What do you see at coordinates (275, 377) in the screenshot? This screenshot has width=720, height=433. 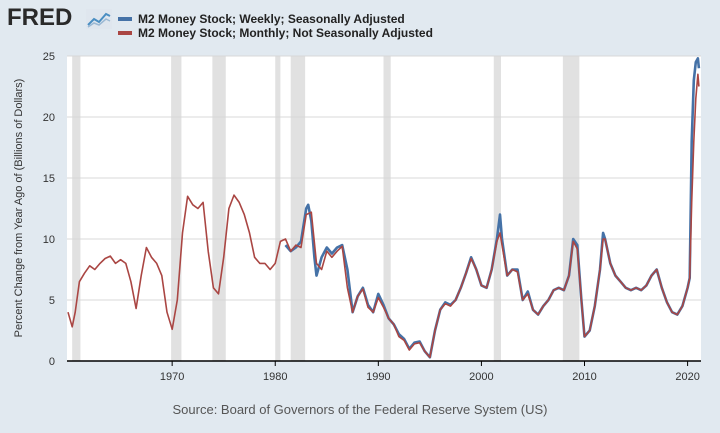 I see `x-tick-label-1980: 1980` at bounding box center [275, 377].